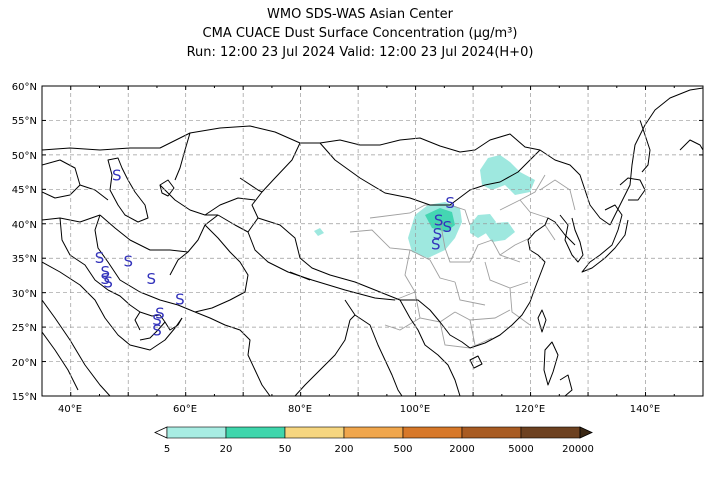 Image resolution: width=720 pixels, height=480 pixels. What do you see at coordinates (285, 449) in the screenshot?
I see `colorbar-label: 50` at bounding box center [285, 449].